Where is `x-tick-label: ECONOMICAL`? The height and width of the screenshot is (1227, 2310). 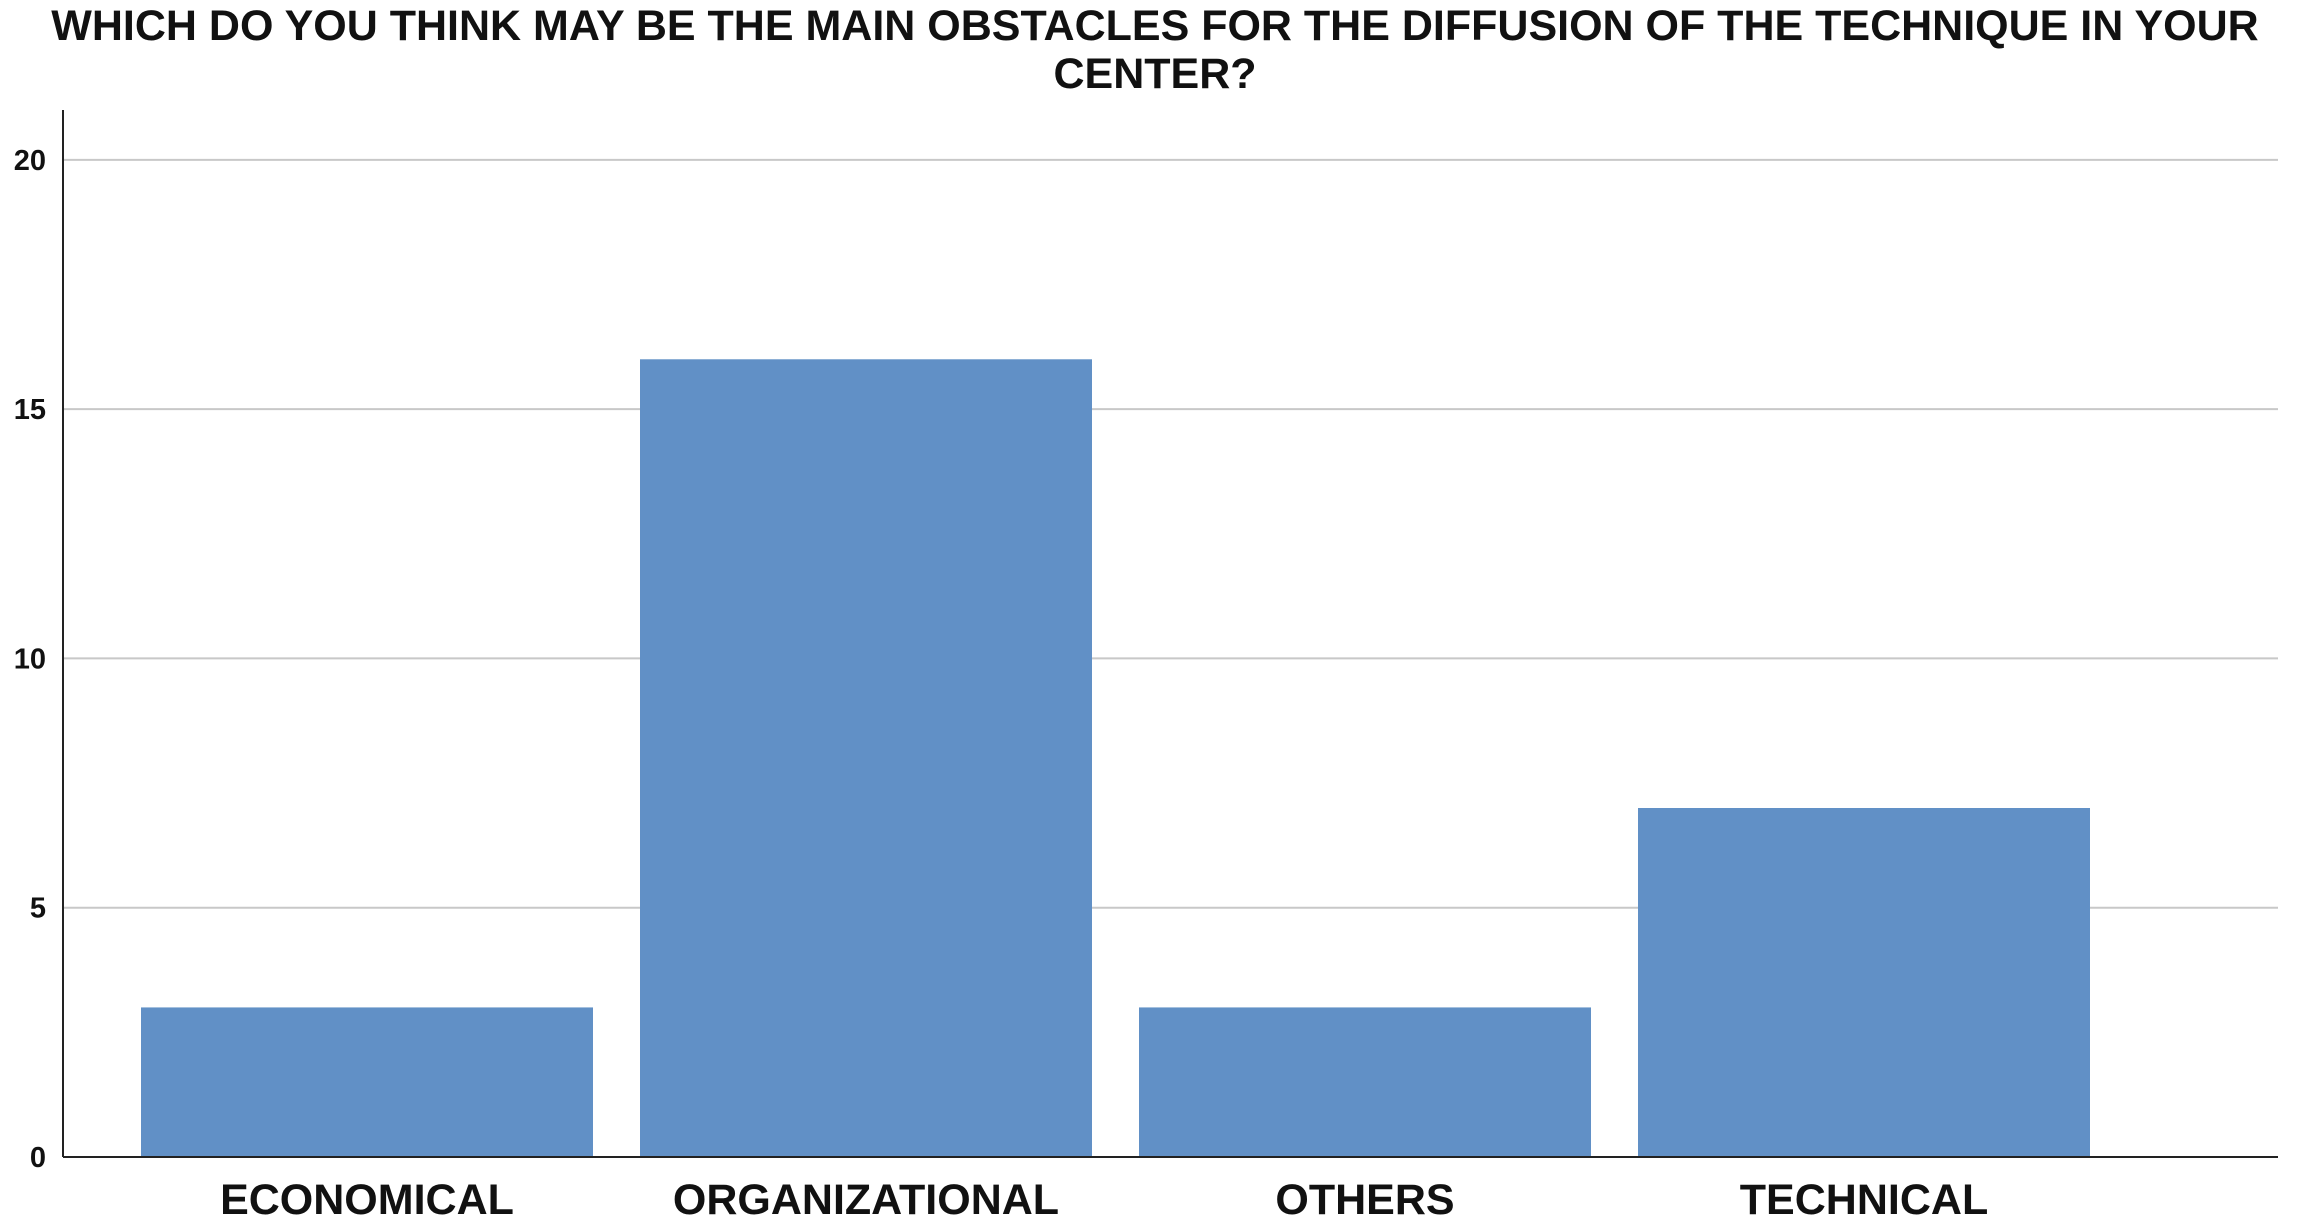 x-tick-label: ECONOMICAL is located at coordinates (367, 1200).